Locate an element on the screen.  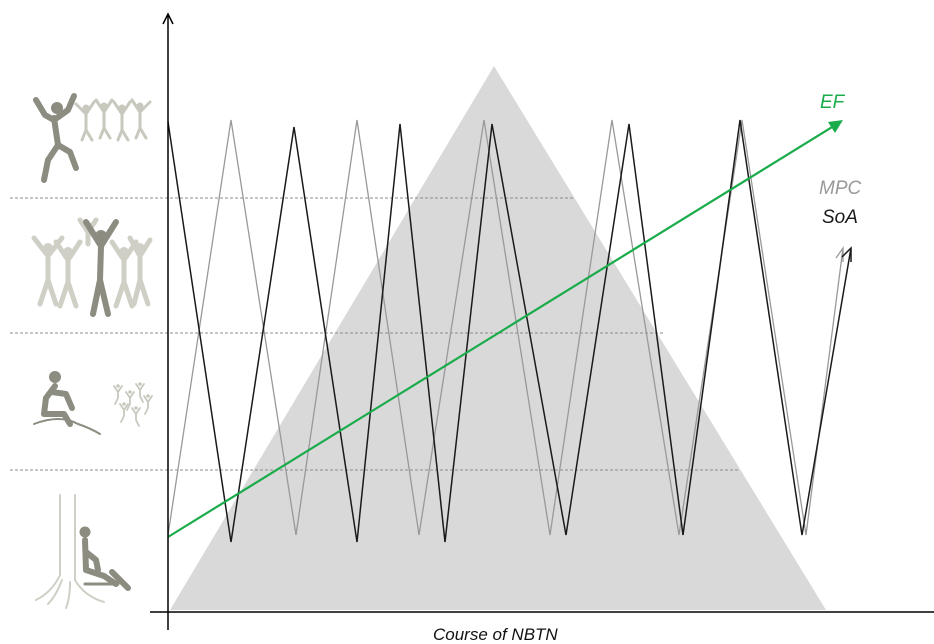
x-axis-label: Course of NBTN is located at coordinates (495, 634).